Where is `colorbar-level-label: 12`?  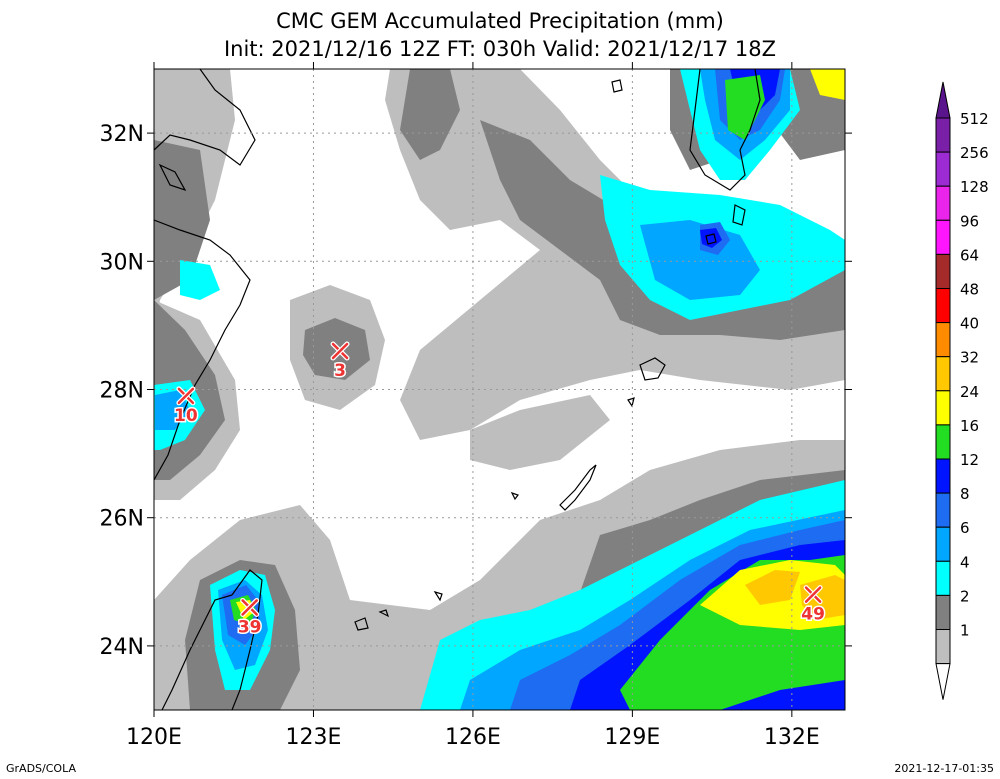
colorbar-level-label: 12 is located at coordinates (969, 460).